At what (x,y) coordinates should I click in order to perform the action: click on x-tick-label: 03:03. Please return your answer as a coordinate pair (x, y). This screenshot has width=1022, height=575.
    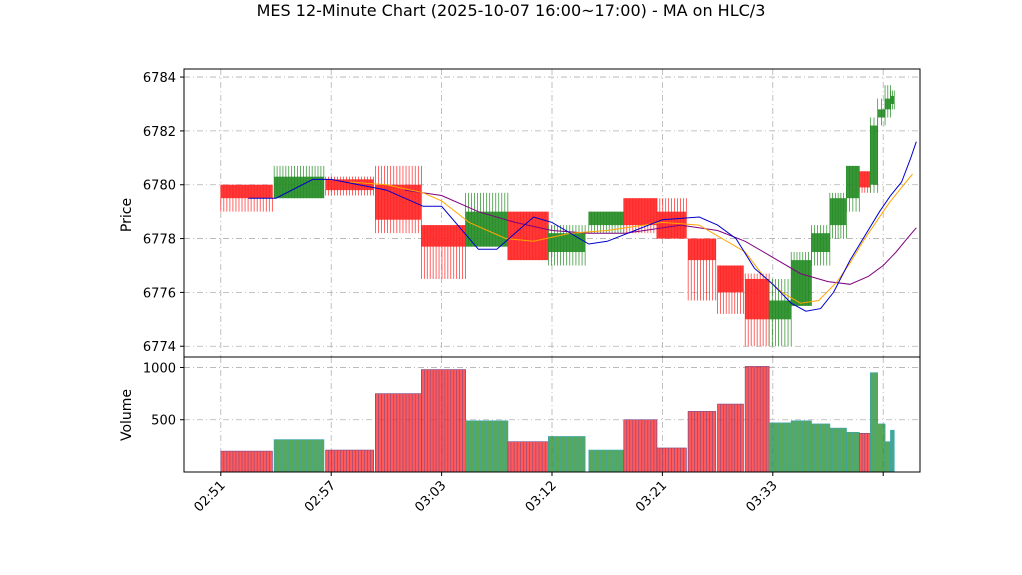
    Looking at the image, I should click on (430, 496).